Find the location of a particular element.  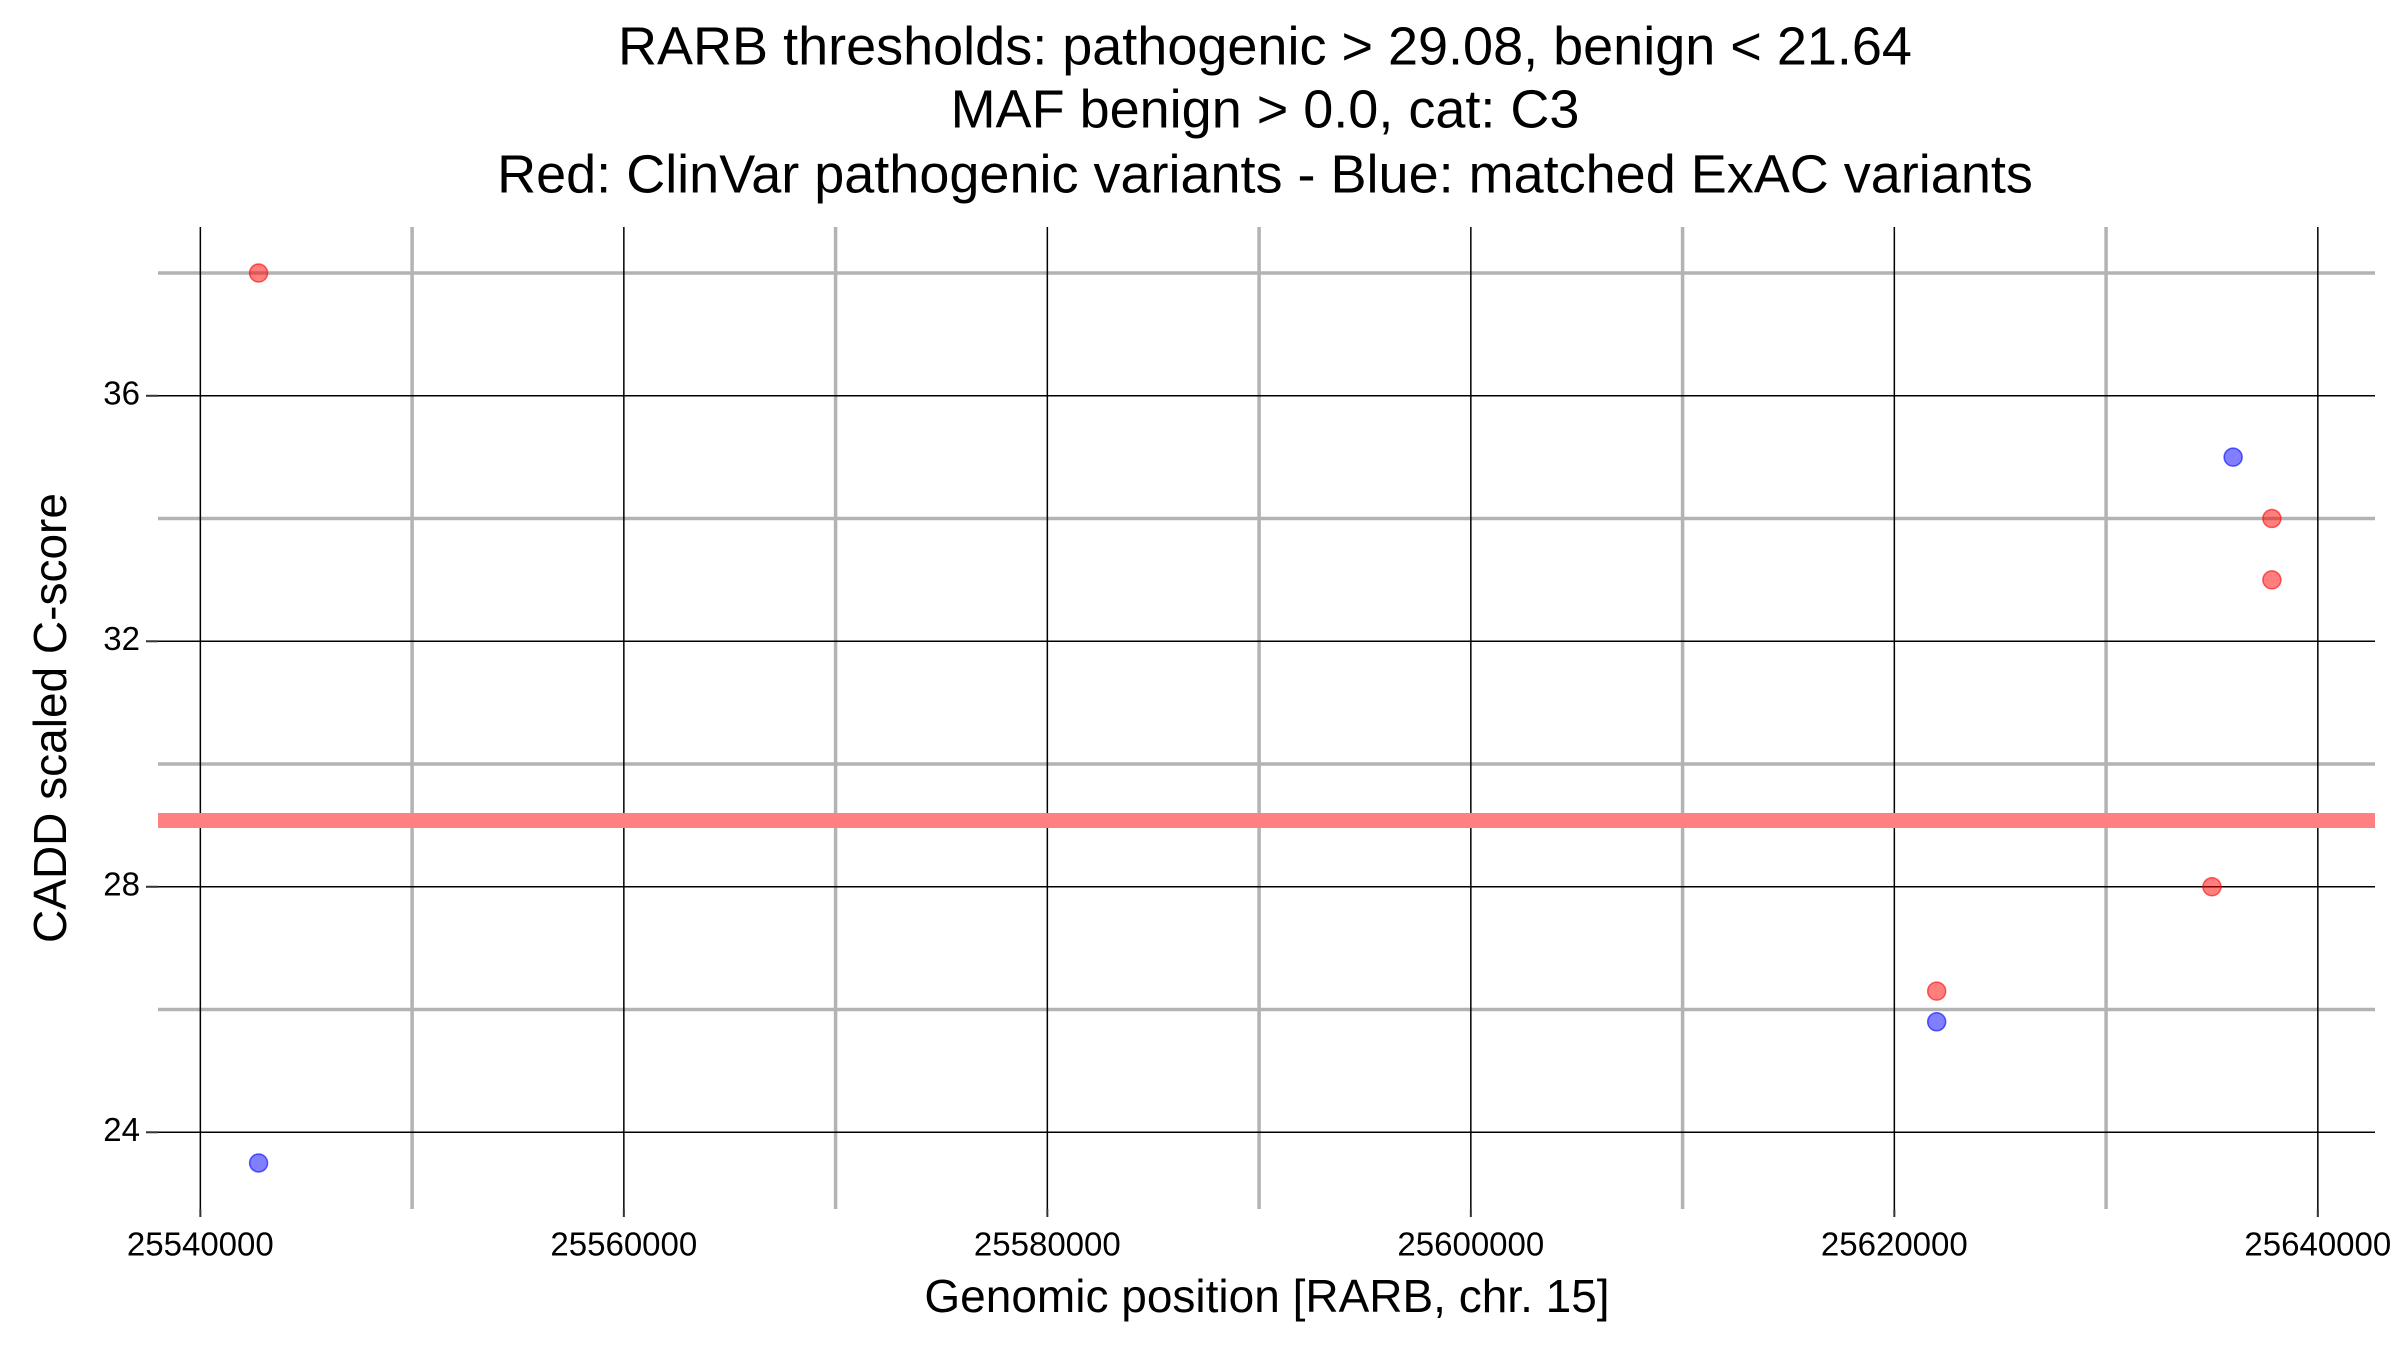

x-tick-label: 25620000 is located at coordinates (1894, 1244).